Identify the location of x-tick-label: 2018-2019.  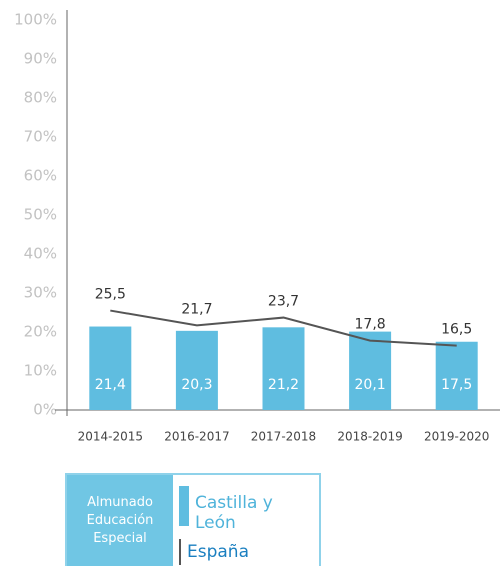
(369, 437).